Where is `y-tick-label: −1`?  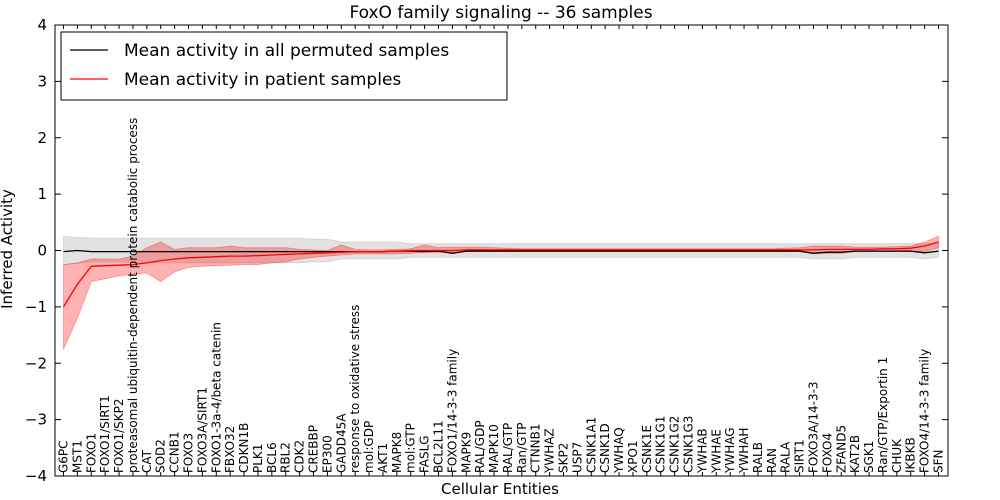
y-tick-label: −1 is located at coordinates (36, 307).